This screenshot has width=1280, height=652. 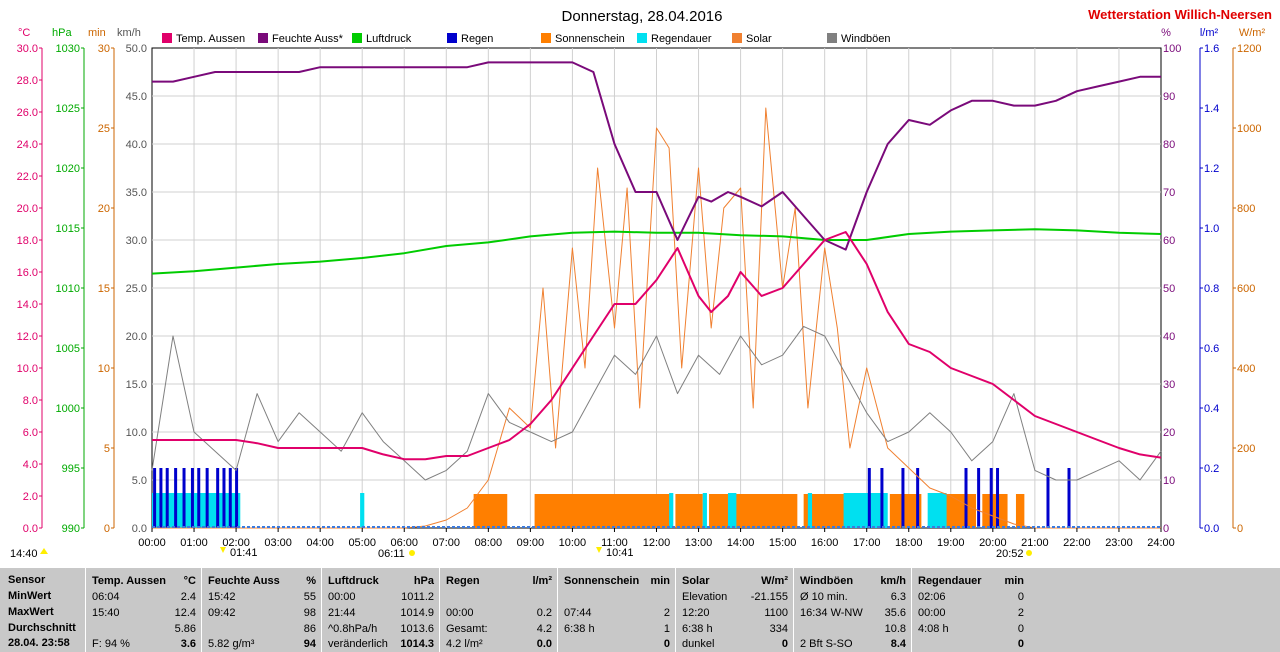 What do you see at coordinates (30, 596) in the screenshot?
I see `row-label-min: MinWert` at bounding box center [30, 596].